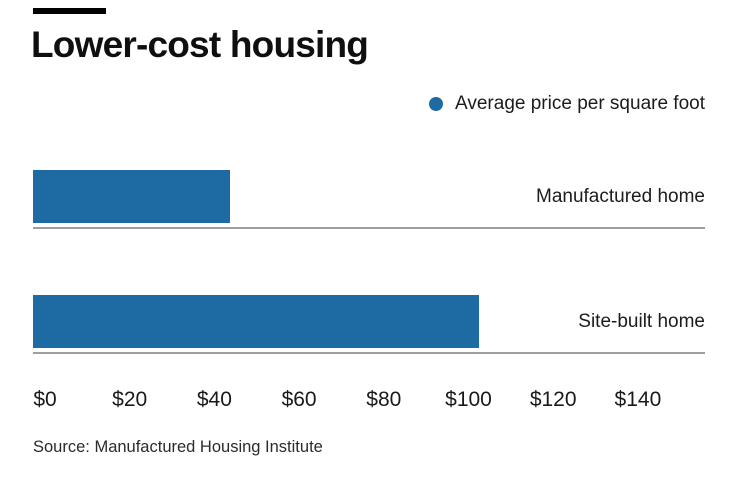  I want to click on x-tick-label: $20, so click(130, 399).